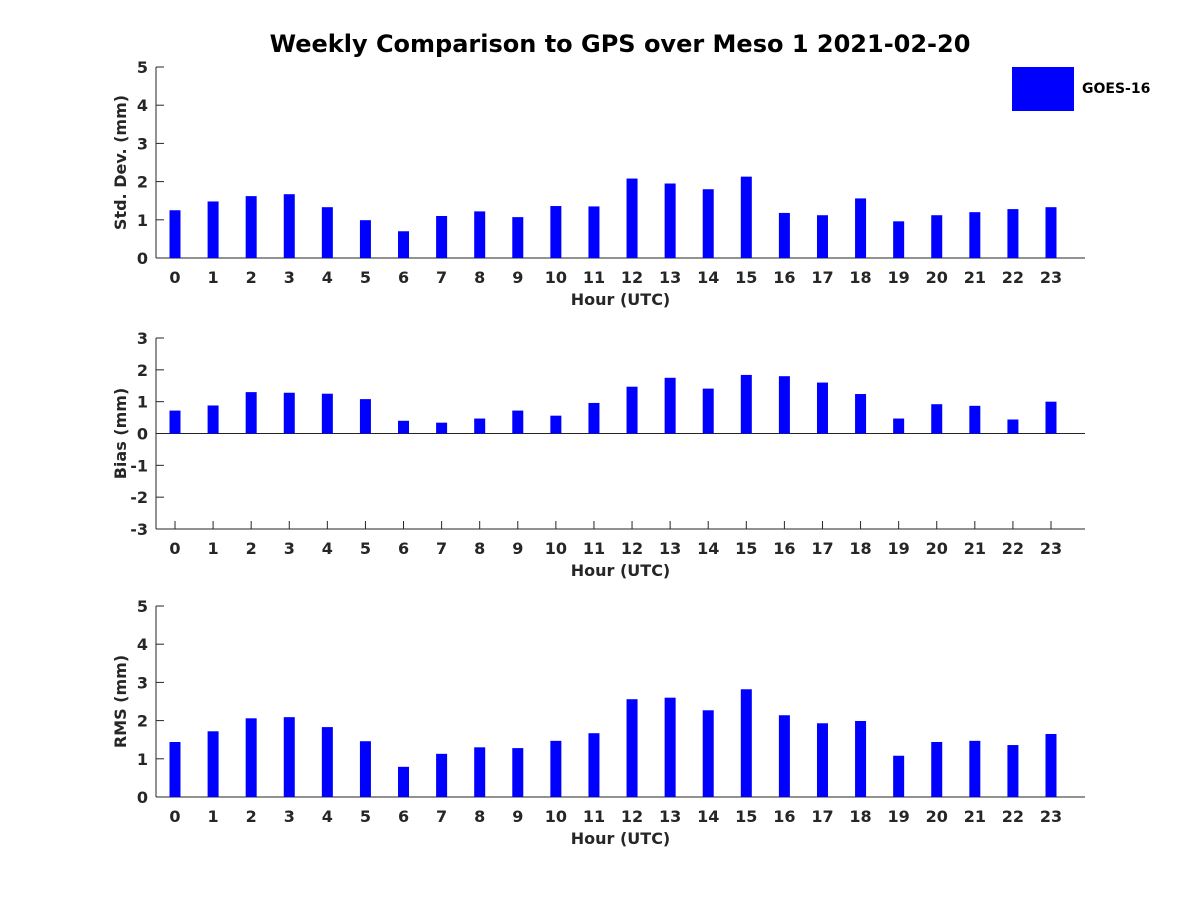 This screenshot has height=900, width=1200. What do you see at coordinates (289, 277) in the screenshot?
I see `std-dev-x-tick-label: 3` at bounding box center [289, 277].